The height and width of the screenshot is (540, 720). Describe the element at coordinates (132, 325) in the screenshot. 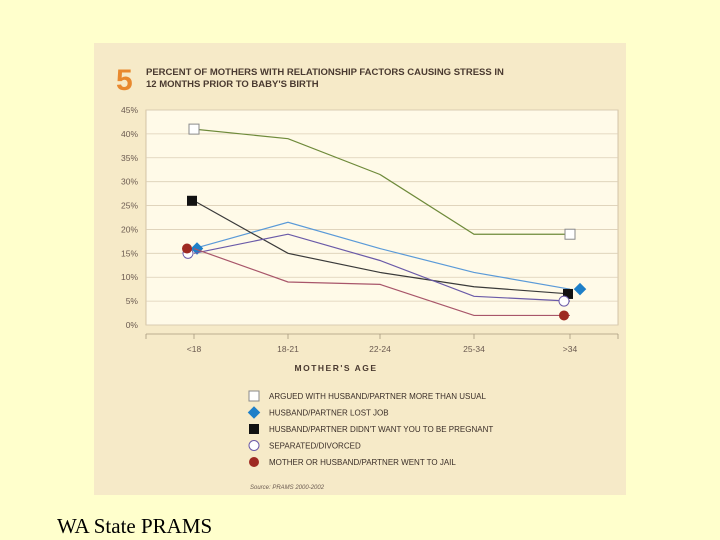

I see `y-tick-label: 0%` at that location.